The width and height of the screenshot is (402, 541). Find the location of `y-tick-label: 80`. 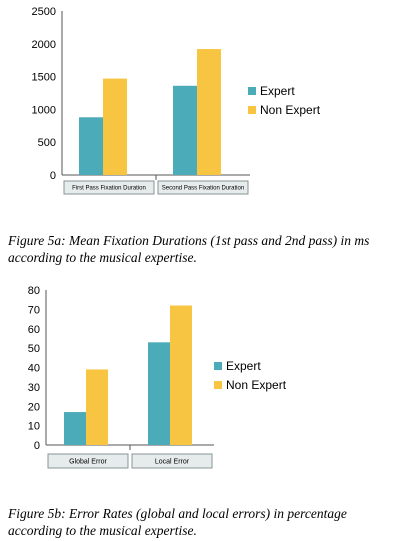

y-tick-label: 80 is located at coordinates (34, 291).